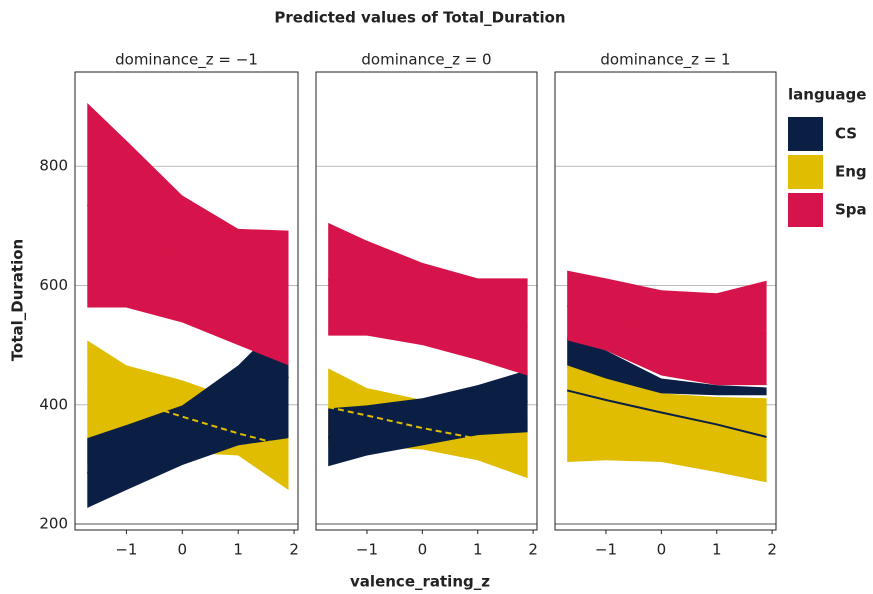 Image resolution: width=873 pixels, height=594 pixels. Describe the element at coordinates (53, 524) in the screenshot. I see `y-tick-label: 200` at that location.